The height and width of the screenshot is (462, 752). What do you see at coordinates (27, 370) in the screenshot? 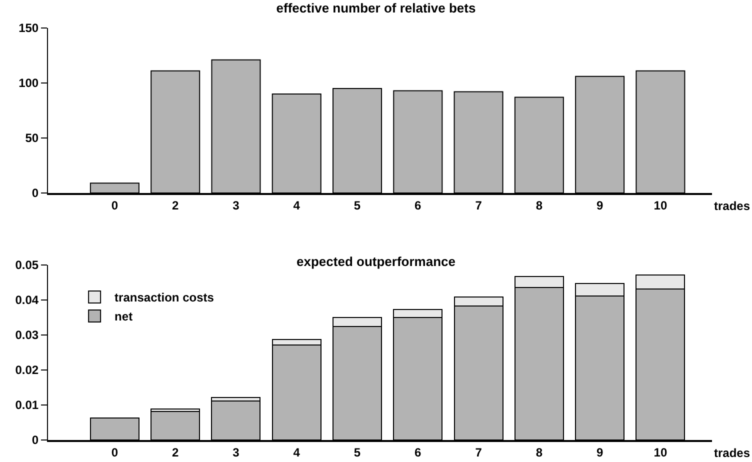
I see `y-tick-label: 0.02` at bounding box center [27, 370].